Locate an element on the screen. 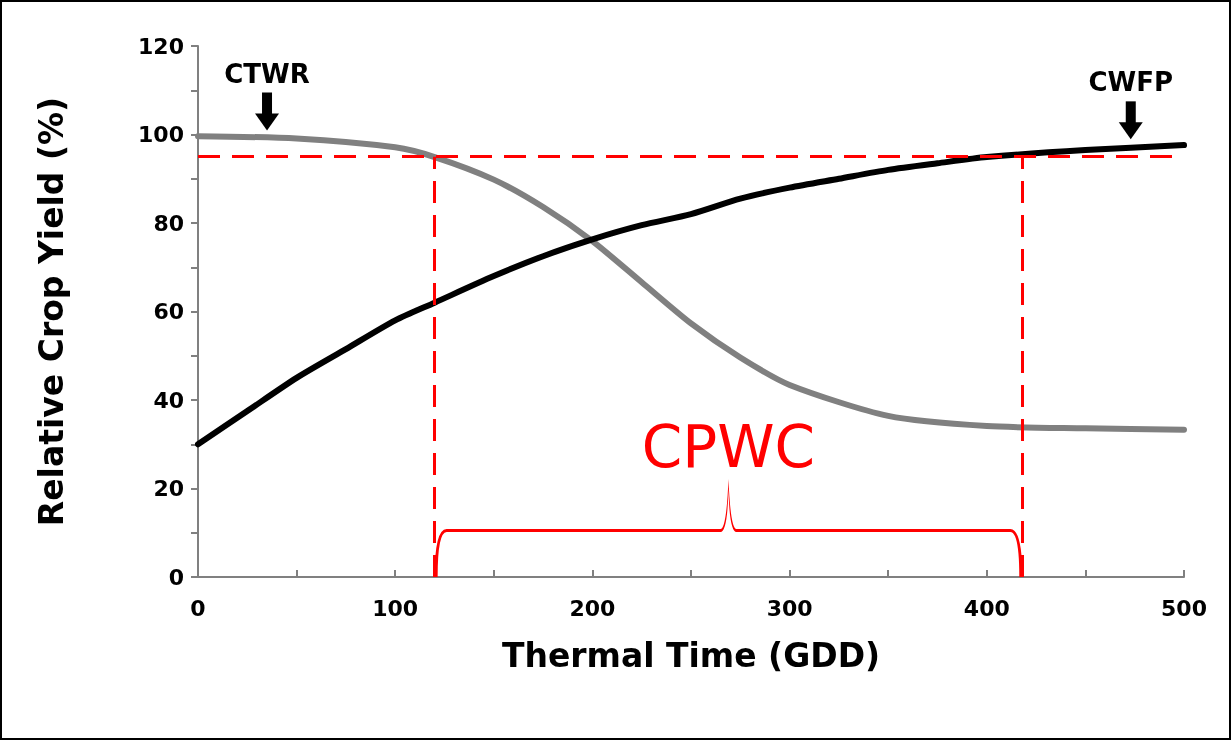 This screenshot has width=1231, height=740. y-tick-label: 0 is located at coordinates (176, 577).